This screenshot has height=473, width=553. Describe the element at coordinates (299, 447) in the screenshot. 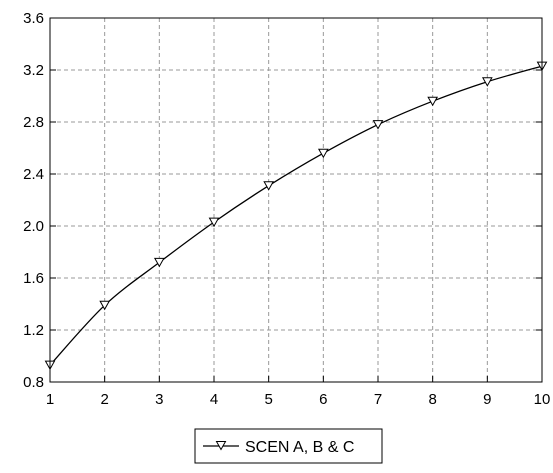

I see `legend-label: SCEN A, B & C` at that location.